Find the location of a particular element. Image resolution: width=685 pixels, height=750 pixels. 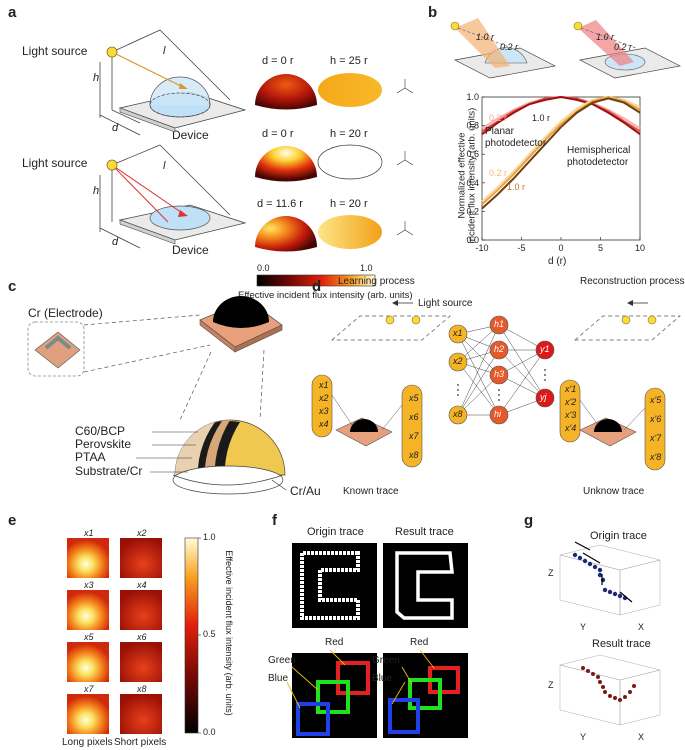

panel-f-letter: f is located at coordinates (274, 520).